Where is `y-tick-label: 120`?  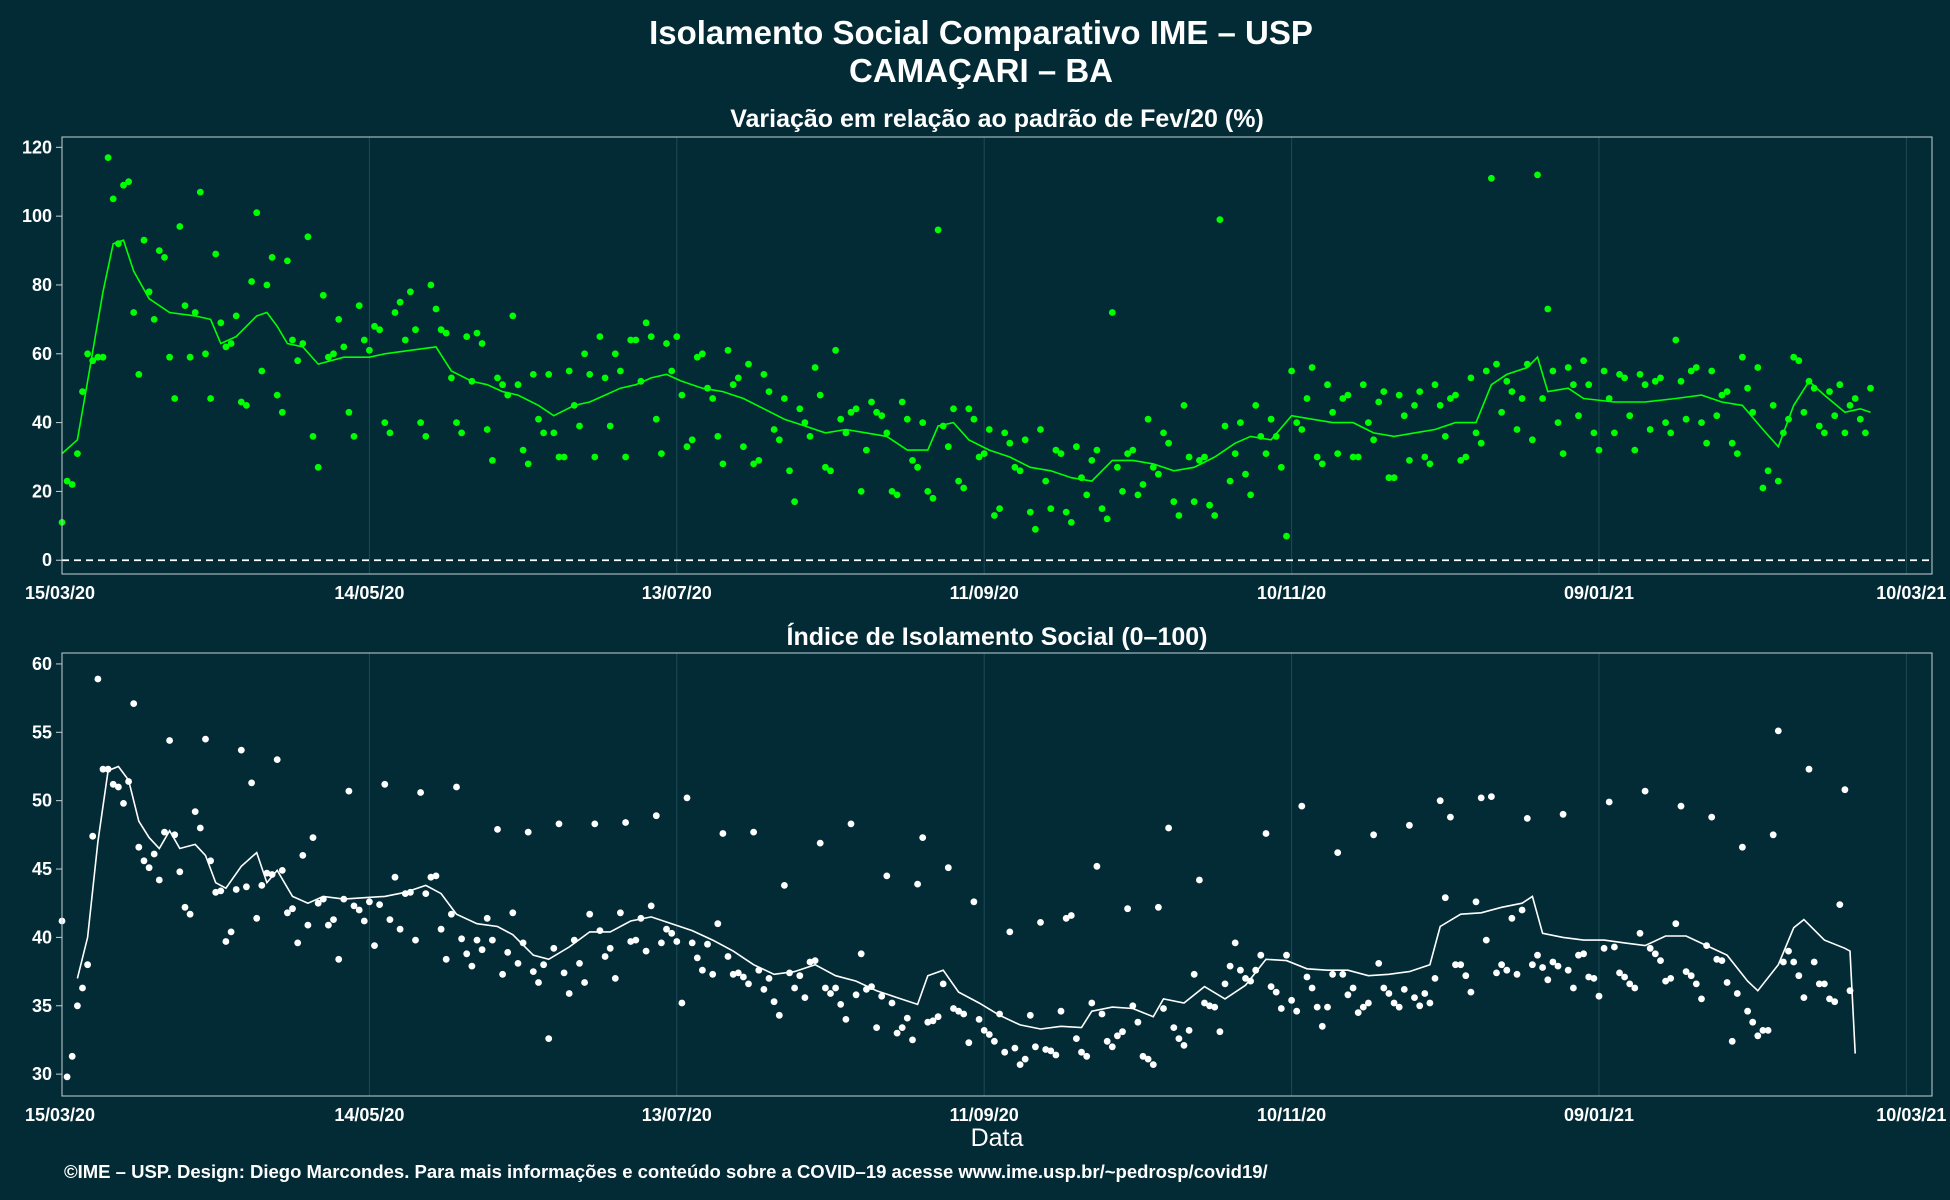 y-tick-label: 120 is located at coordinates (37, 147).